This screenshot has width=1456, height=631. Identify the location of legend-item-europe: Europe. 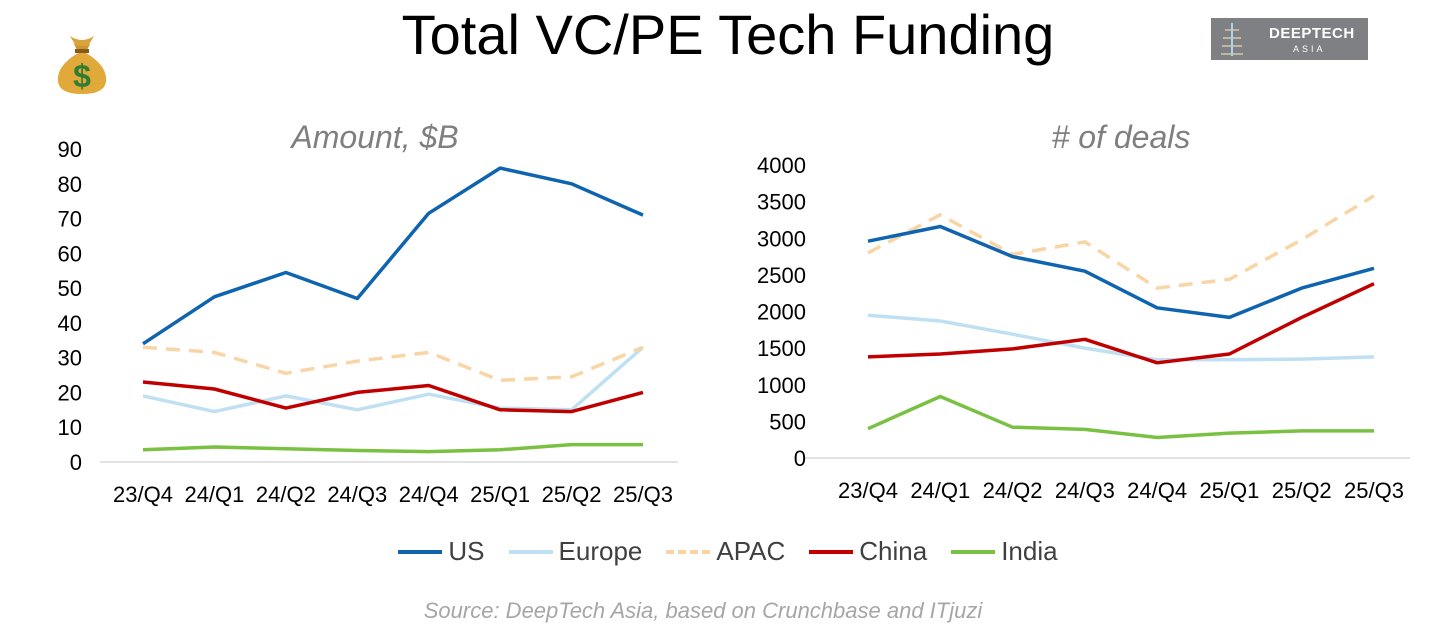
(575, 551).